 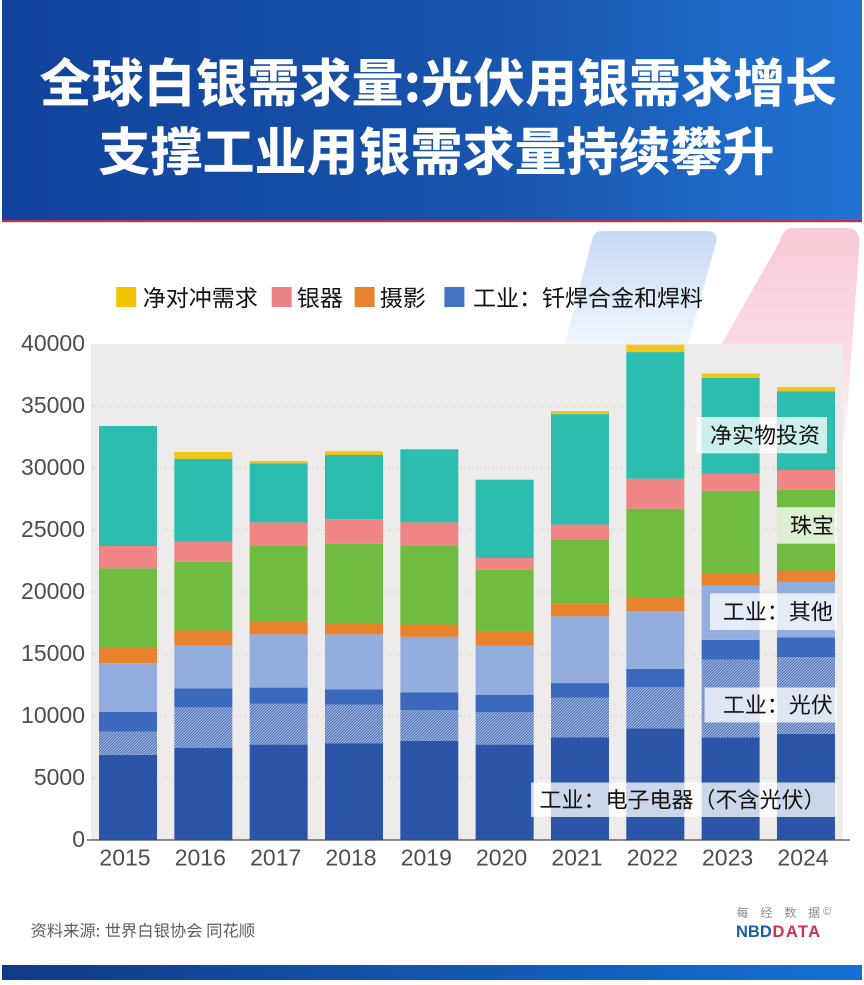 I want to click on svg-text: 15000, so click(x=53, y=653).